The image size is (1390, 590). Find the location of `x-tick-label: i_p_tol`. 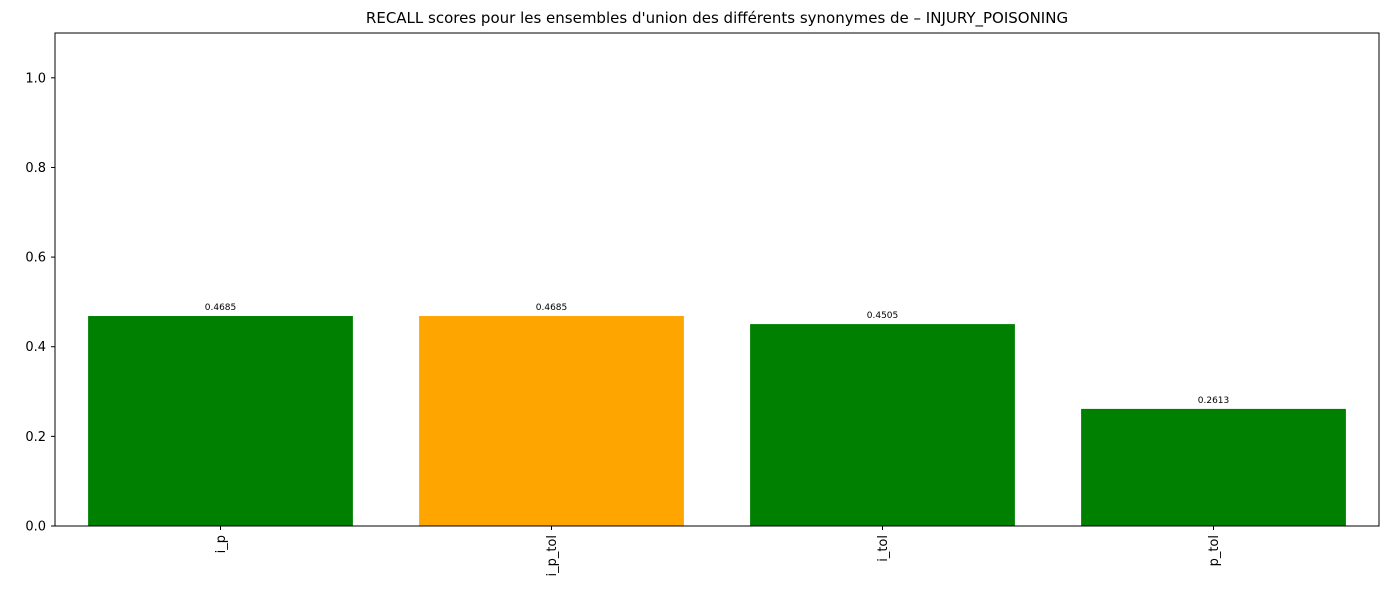

x-tick-label: i_p_tol is located at coordinates (552, 556).